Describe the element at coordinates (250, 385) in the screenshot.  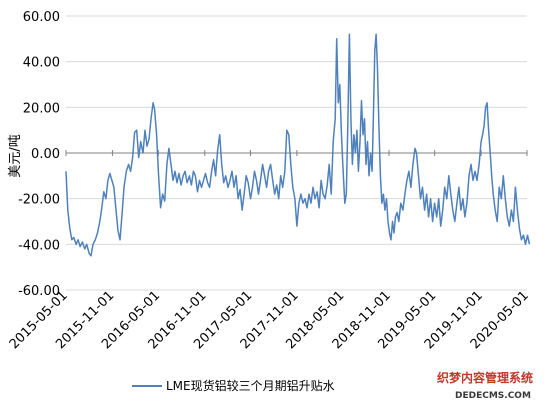
I see `legend-label: LME现货铝较三个月期铝升贴水` at that location.